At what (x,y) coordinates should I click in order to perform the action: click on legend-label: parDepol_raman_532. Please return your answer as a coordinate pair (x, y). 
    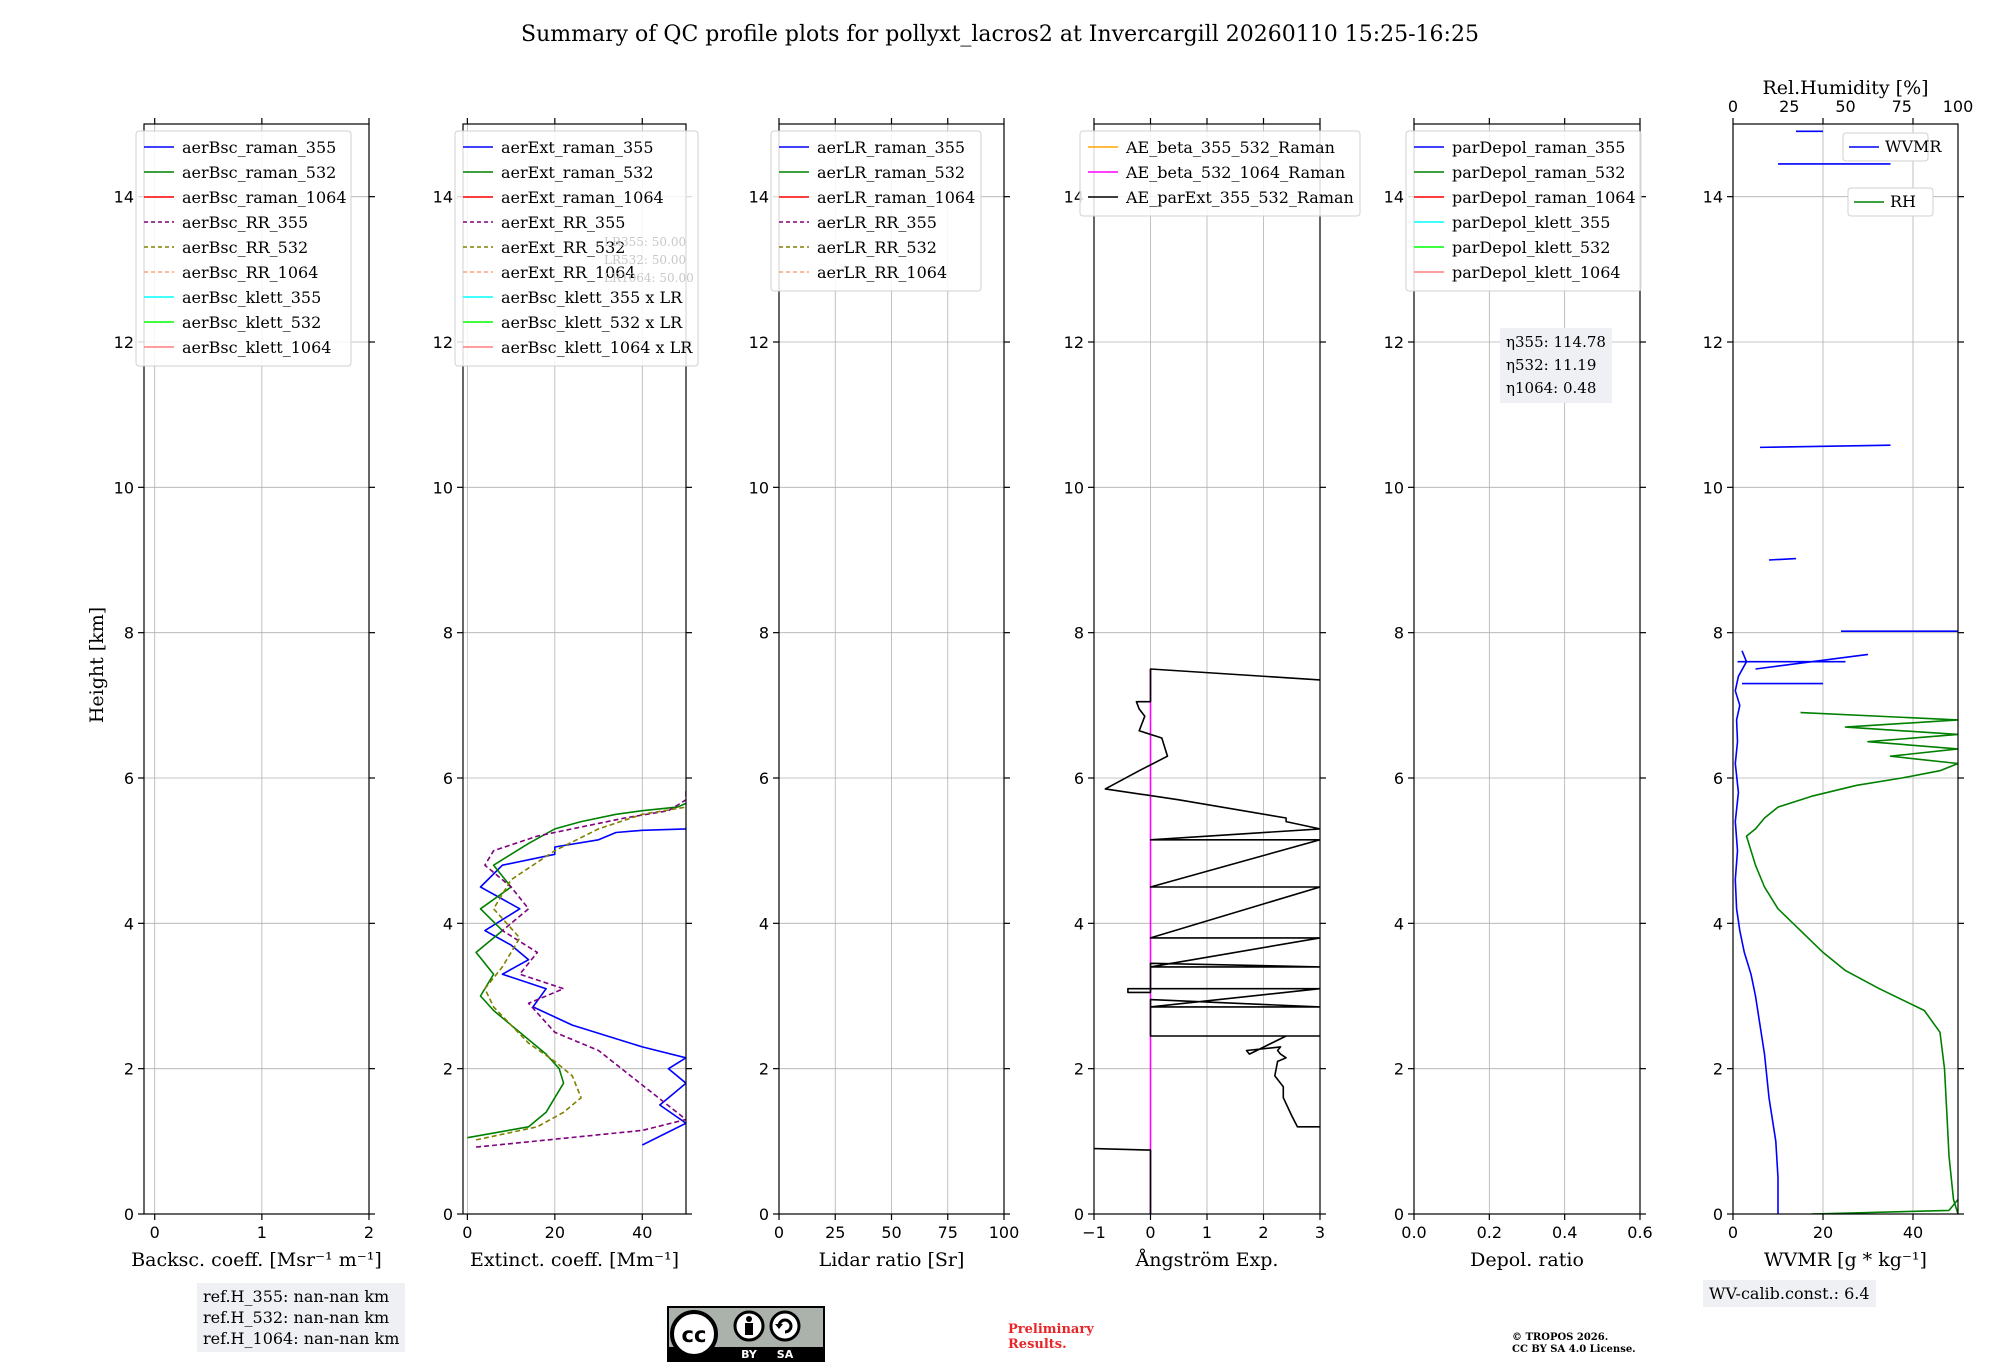
    Looking at the image, I should click on (1538, 172).